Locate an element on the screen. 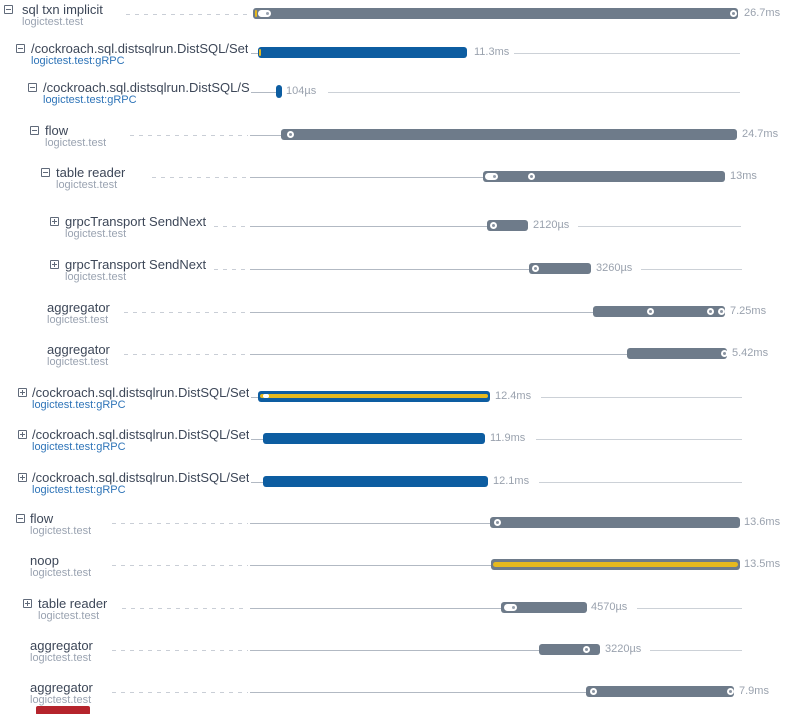  duration-label: 12.1ms is located at coordinates (511, 481).